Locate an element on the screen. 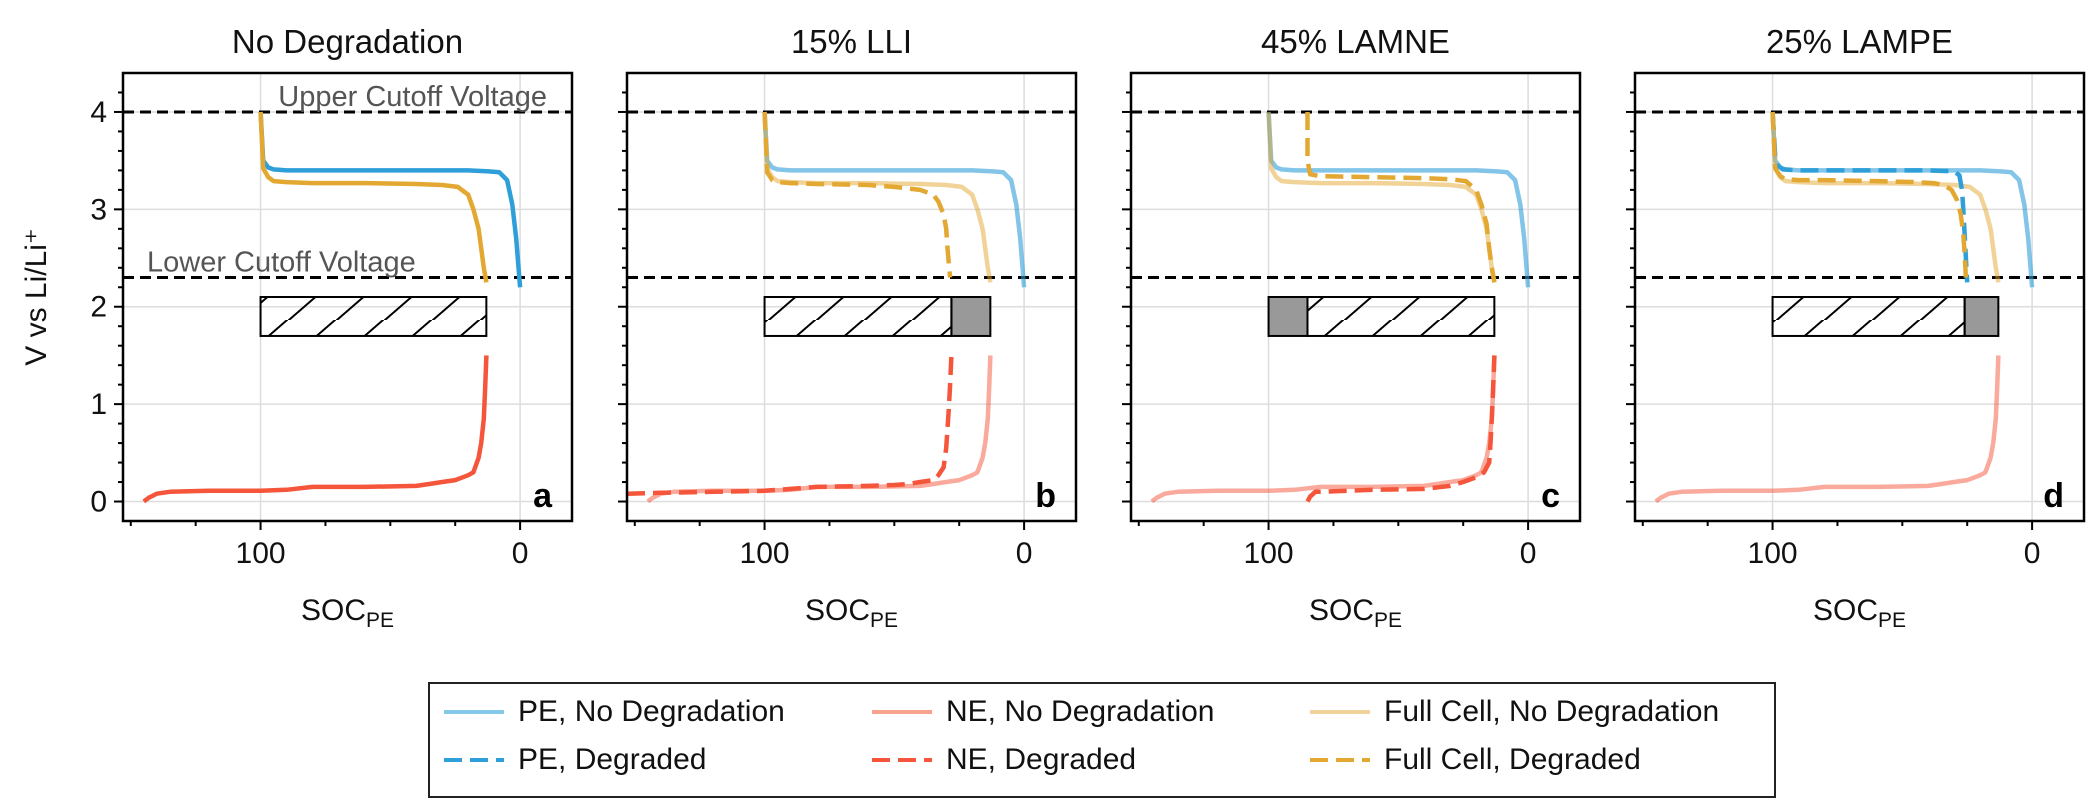 The height and width of the screenshot is (811, 2100). series-pe-degraded is located at coordinates (1870, 197).